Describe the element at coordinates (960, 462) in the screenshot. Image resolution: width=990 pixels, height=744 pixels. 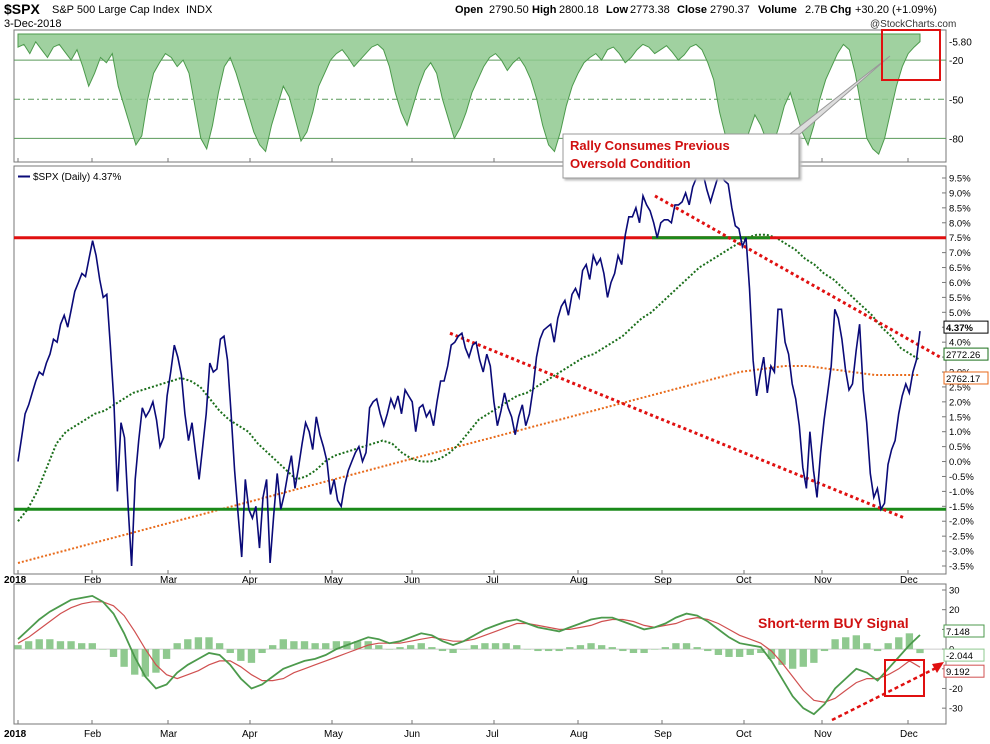
I see `price-y-tick-label: 0.0%` at that location.